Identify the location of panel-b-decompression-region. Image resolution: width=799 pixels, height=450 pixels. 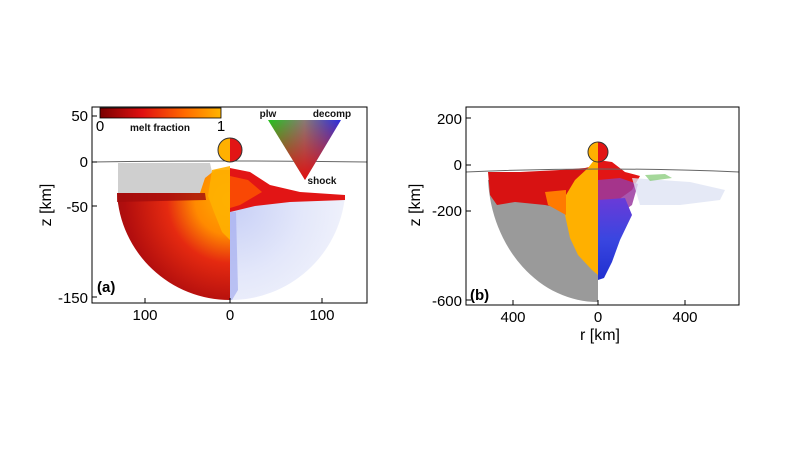
(615, 239).